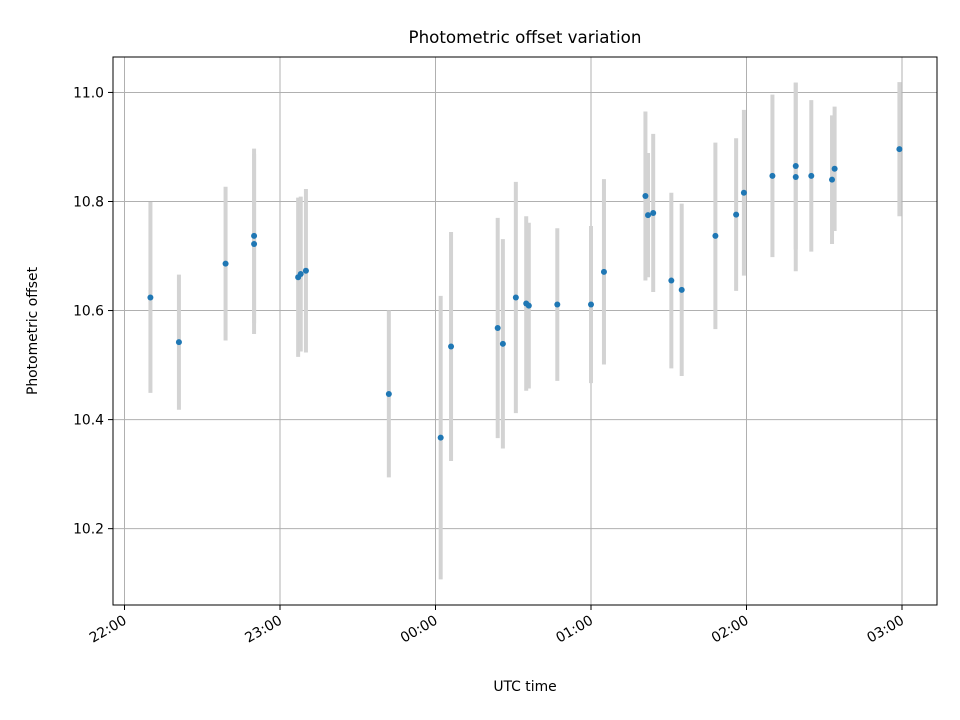  Describe the element at coordinates (525, 37) in the screenshot. I see `chart-title: Photometric offset variation` at that location.